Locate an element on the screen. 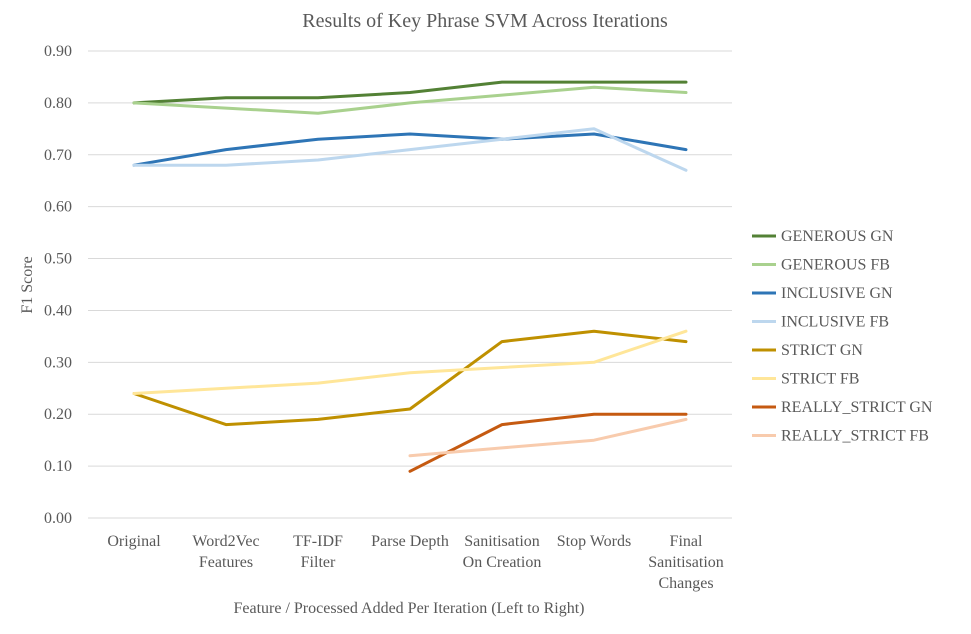  x-tick-label: Parse Depth is located at coordinates (410, 541).